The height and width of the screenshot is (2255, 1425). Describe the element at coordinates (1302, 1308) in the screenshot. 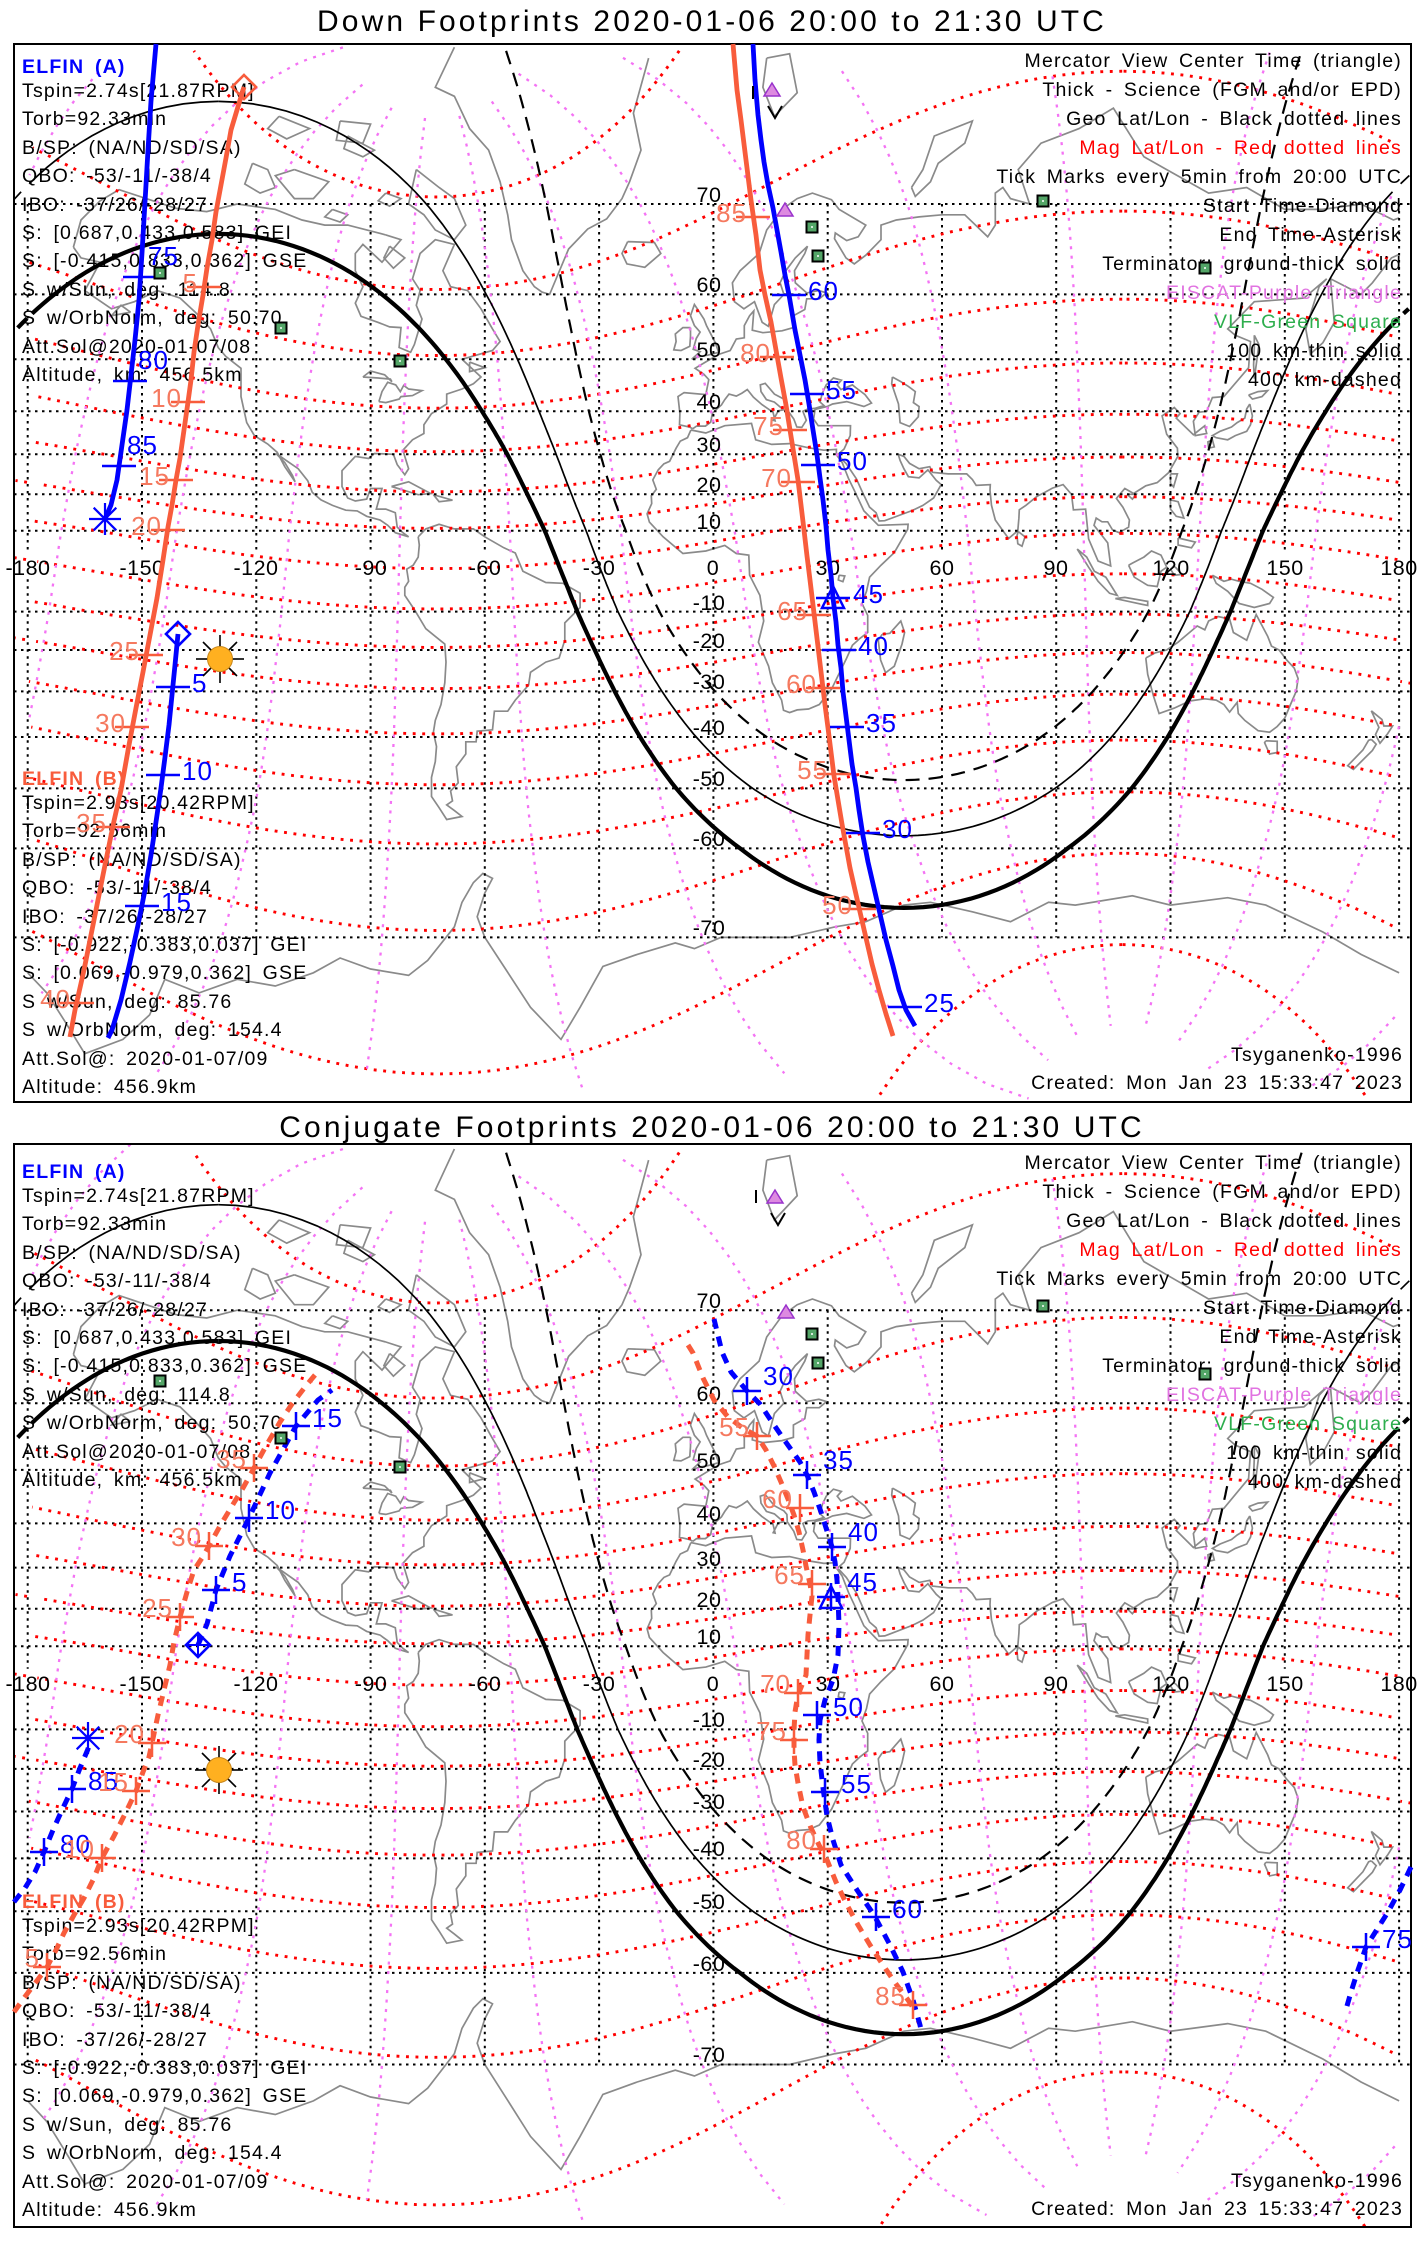

I see `svg-text: Start Time-Diamond` at that location.